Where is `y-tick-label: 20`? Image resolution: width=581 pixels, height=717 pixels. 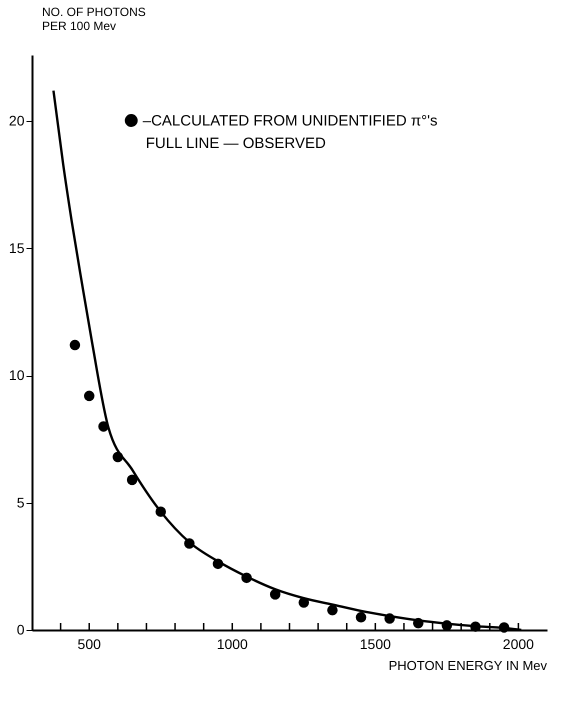
y-tick-label: 20 is located at coordinates (16, 120).